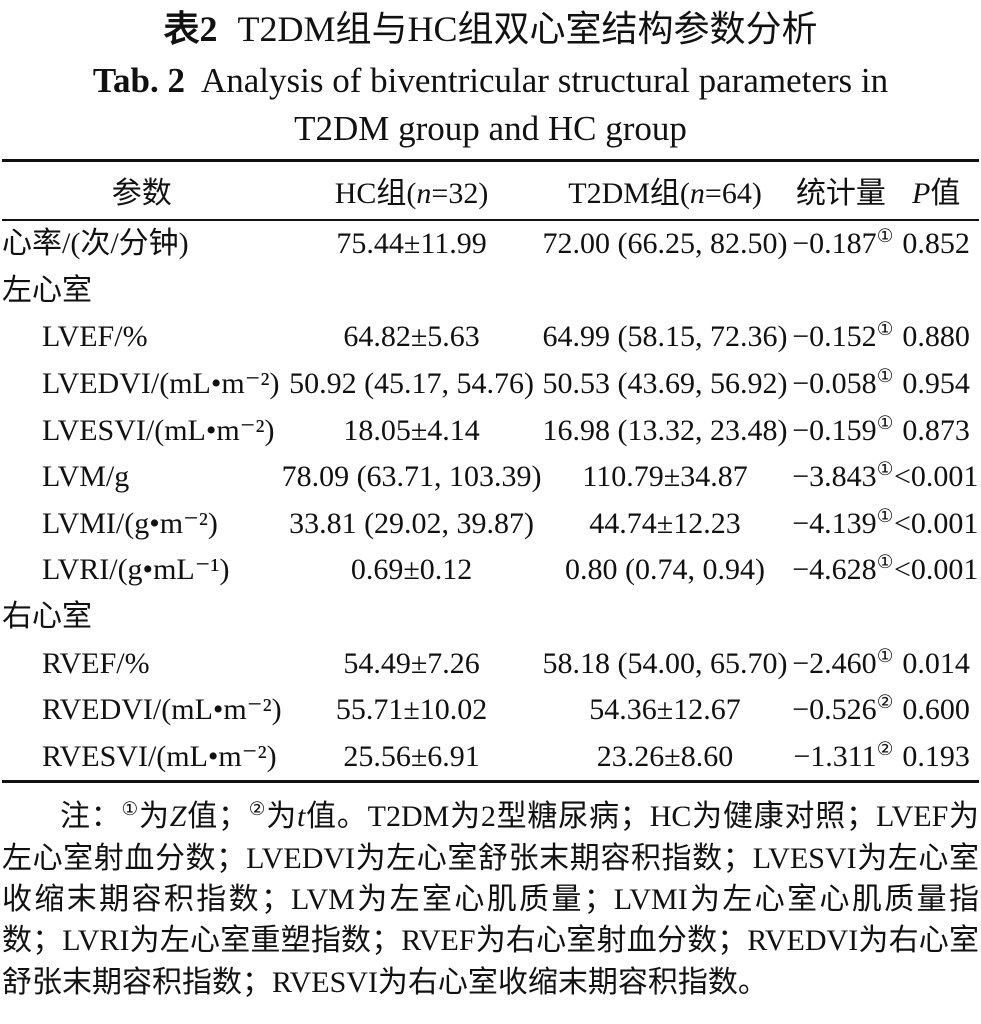  Describe the element at coordinates (96, 663) in the screenshot. I see `parameter-cell: RVEF/%` at that location.